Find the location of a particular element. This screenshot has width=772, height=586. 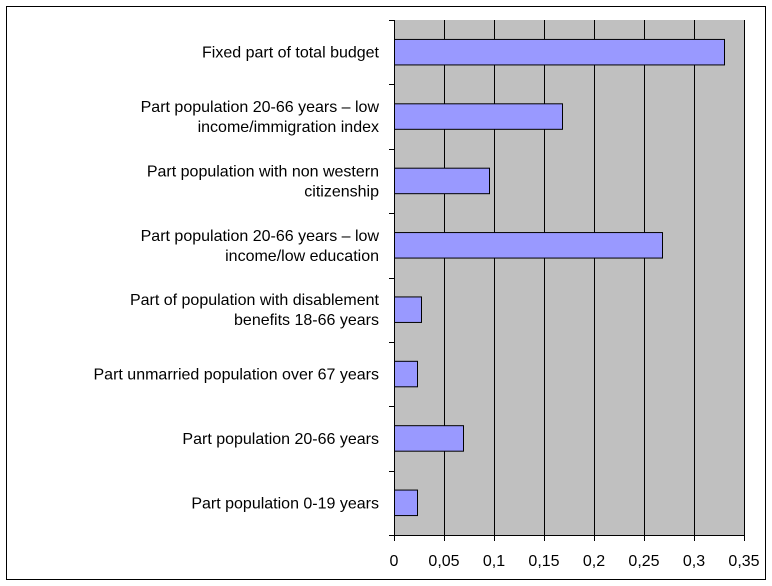

category-label-line: benefits 18-66 years is located at coordinates (306, 320).